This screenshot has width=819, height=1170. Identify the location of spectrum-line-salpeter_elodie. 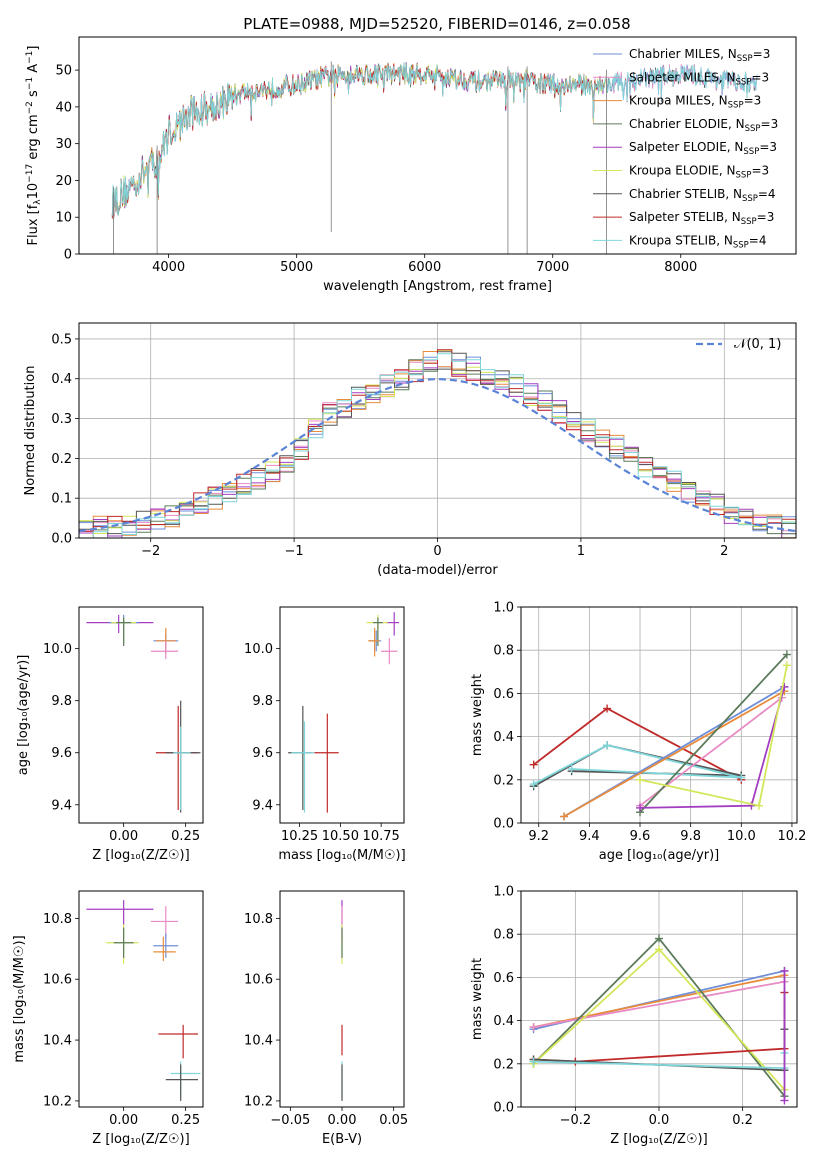
(359, 139).